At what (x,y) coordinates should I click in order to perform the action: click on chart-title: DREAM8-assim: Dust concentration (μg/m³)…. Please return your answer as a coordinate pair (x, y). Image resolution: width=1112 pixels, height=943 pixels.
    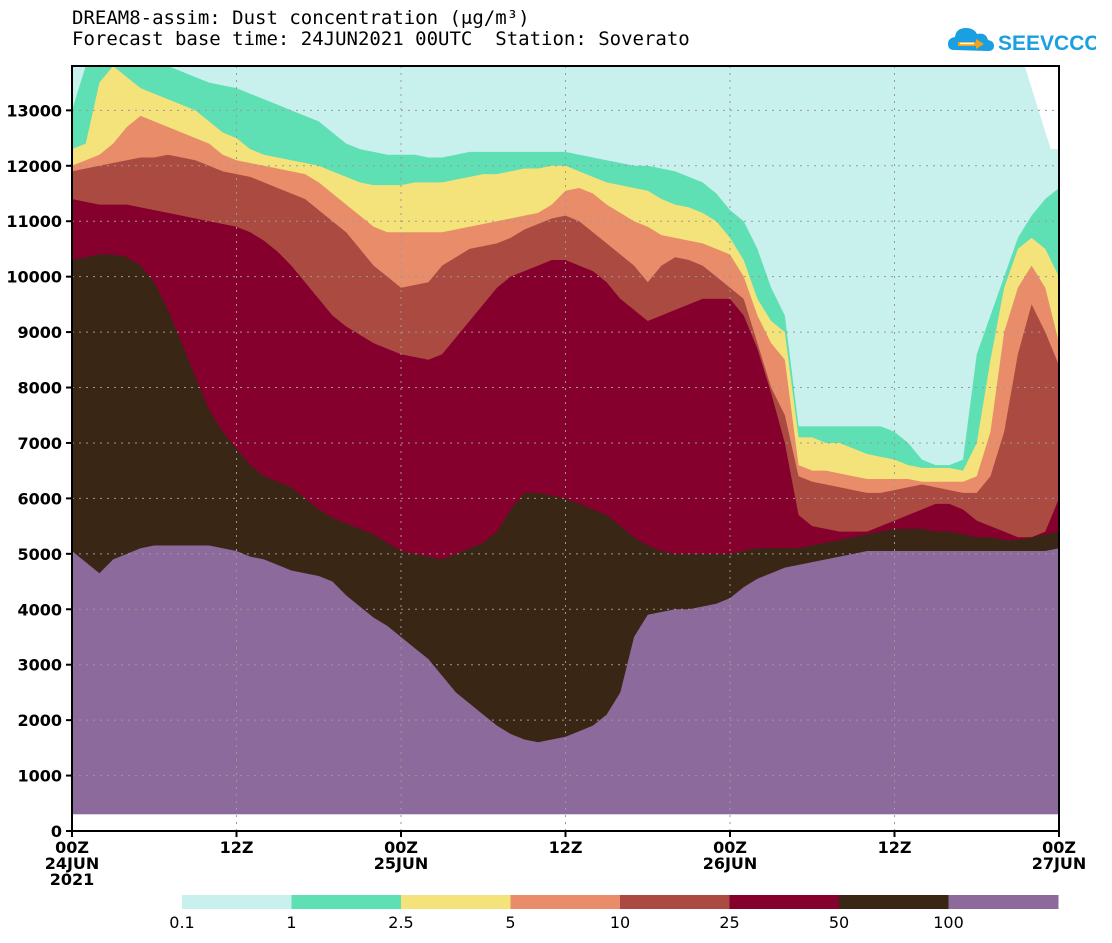
    Looking at the image, I should click on (381, 29).